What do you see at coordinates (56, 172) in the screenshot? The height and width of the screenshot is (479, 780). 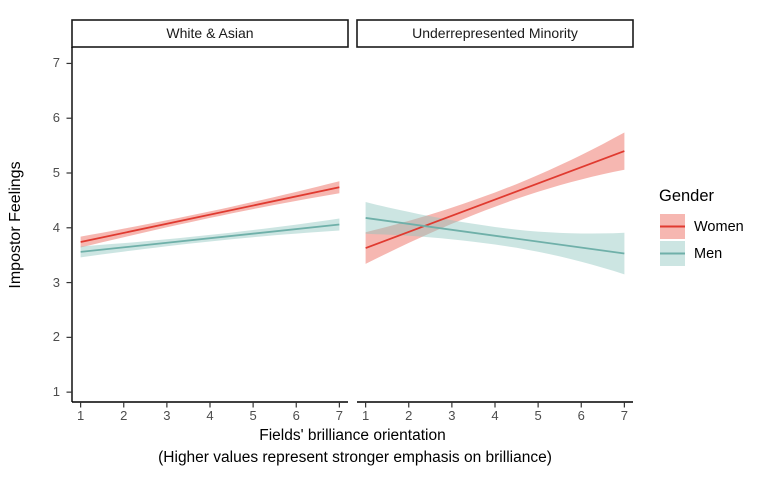 I see `y-tick-label: 5` at bounding box center [56, 172].